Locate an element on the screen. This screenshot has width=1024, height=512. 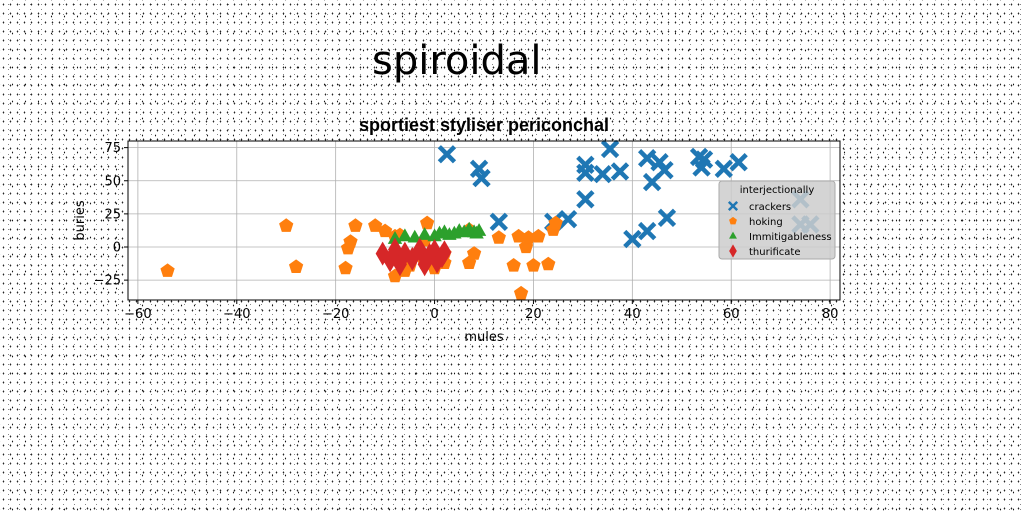
y-tick-label: −25 is located at coordinates (107, 281).